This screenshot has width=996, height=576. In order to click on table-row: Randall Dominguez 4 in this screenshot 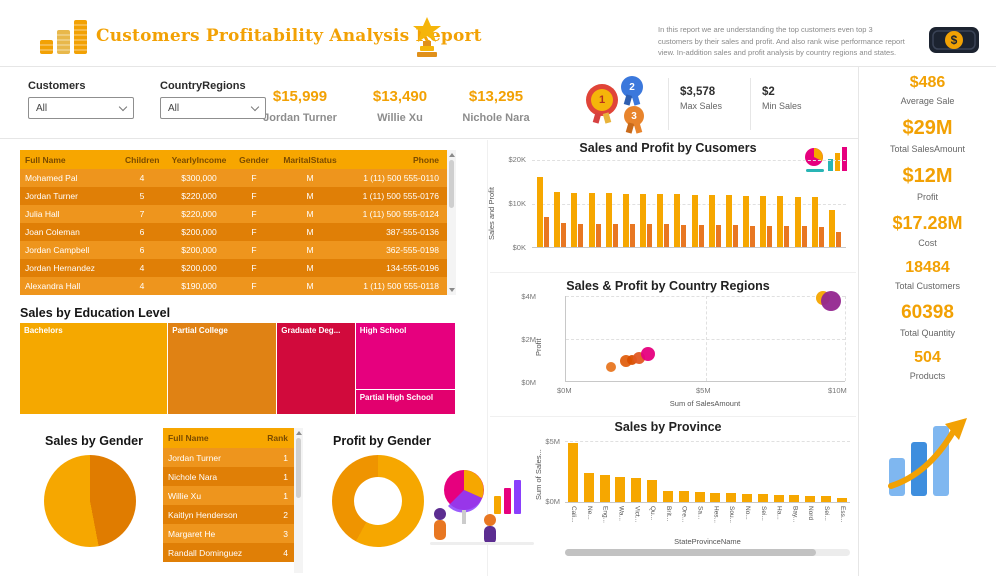, I will do `click(233, 552)`.